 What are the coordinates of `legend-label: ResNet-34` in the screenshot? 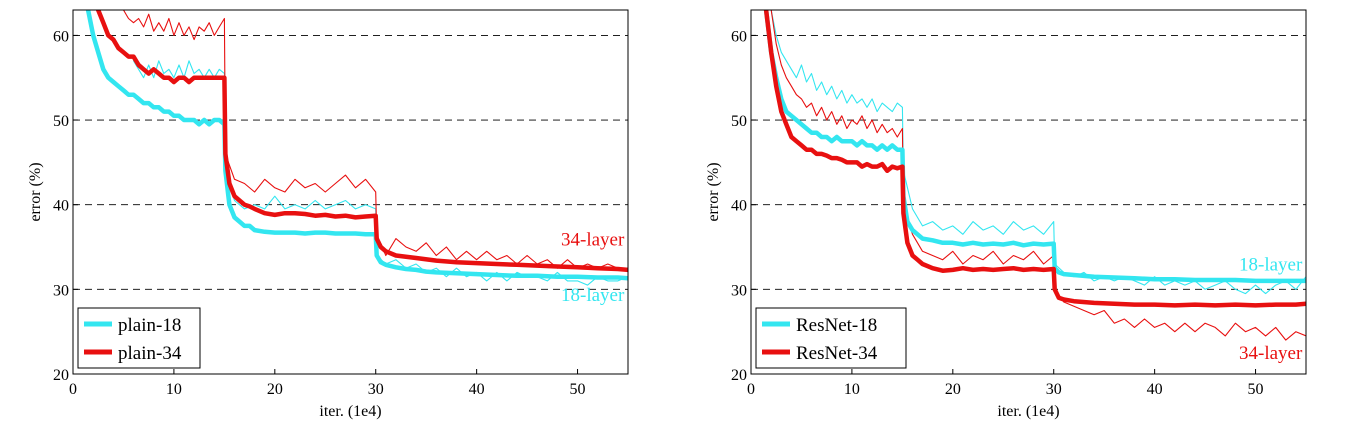 It's located at (837, 353).